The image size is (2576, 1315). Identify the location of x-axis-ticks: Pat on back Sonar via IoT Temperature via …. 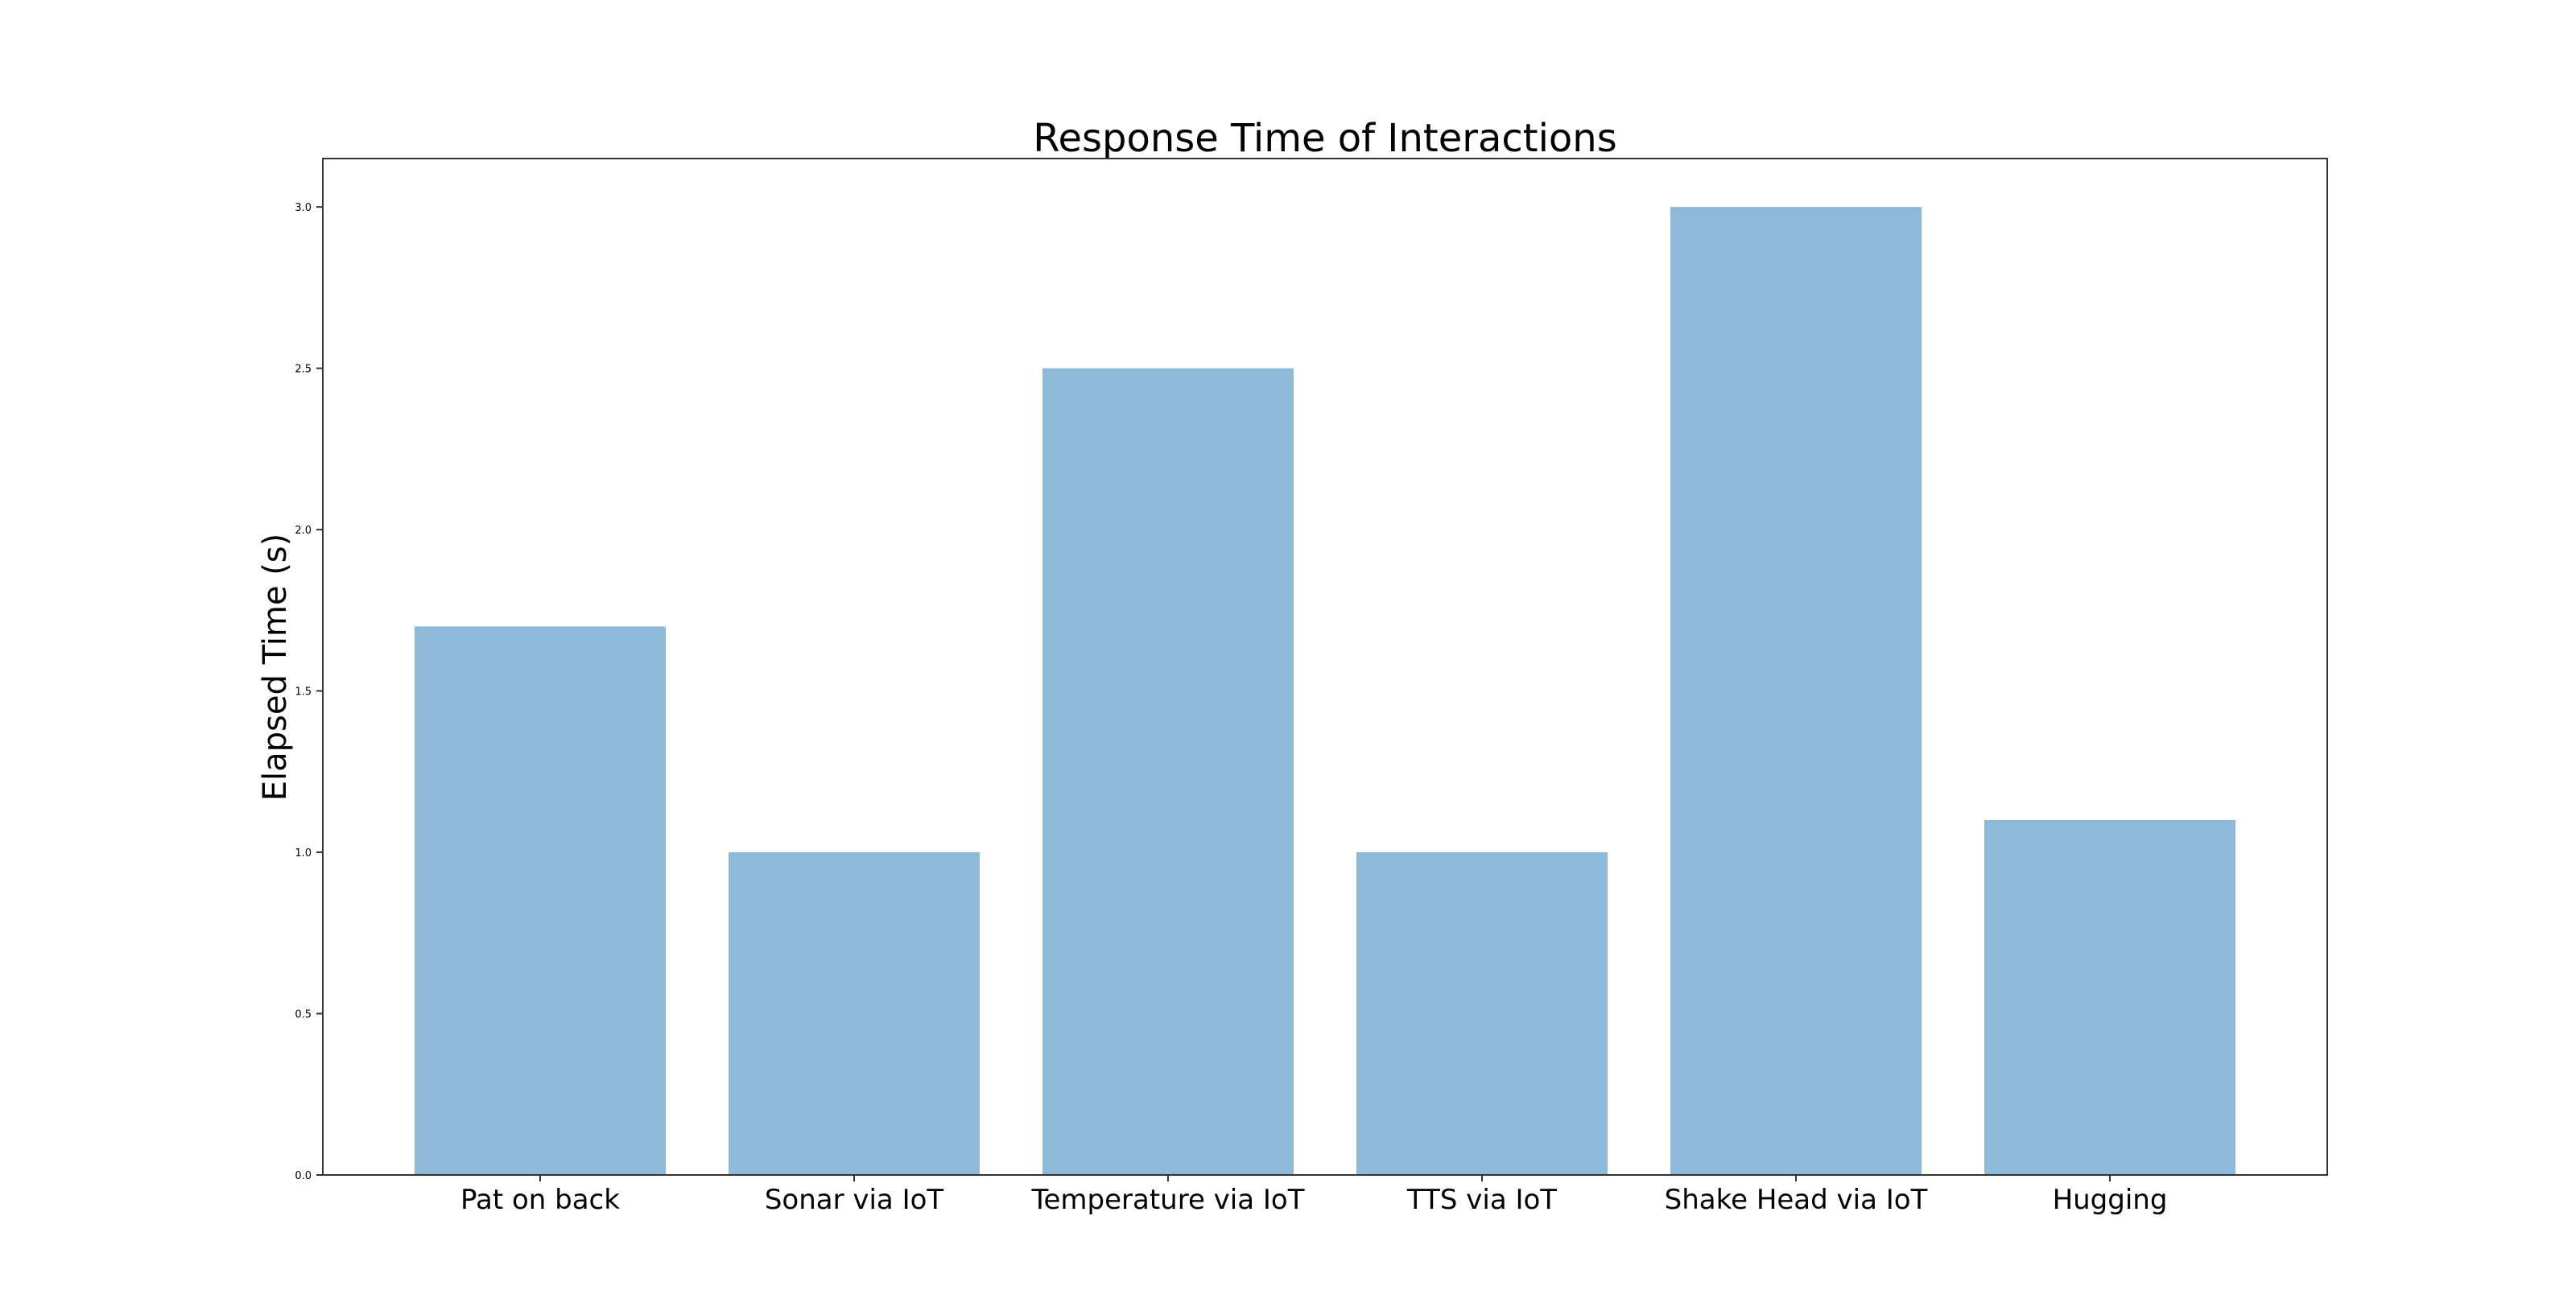
(1313, 1195).